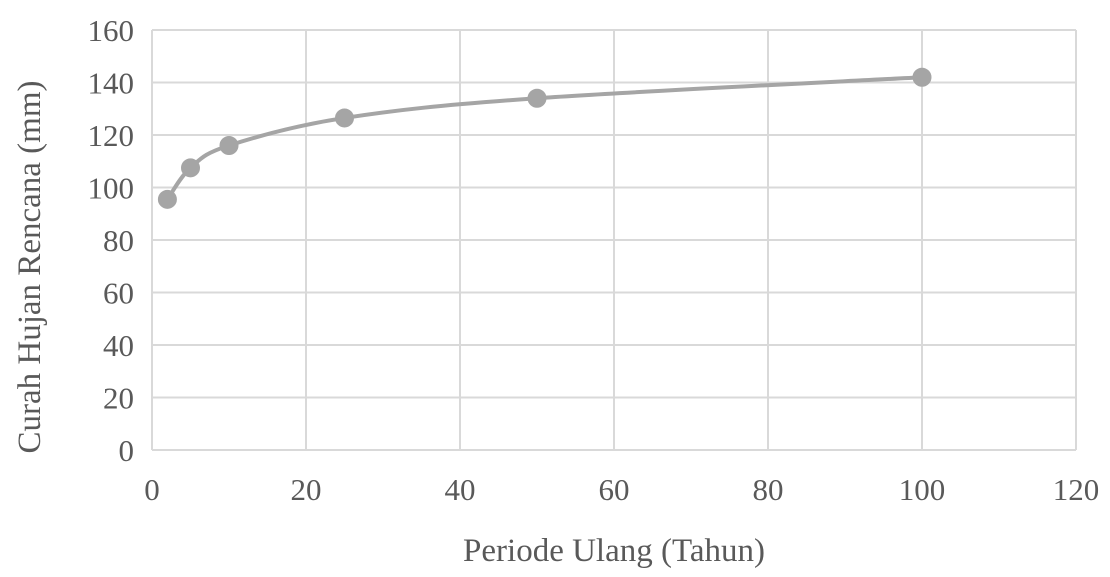 The height and width of the screenshot is (577, 1110). Describe the element at coordinates (152, 489) in the screenshot. I see `x-tick-label: 0` at that location.